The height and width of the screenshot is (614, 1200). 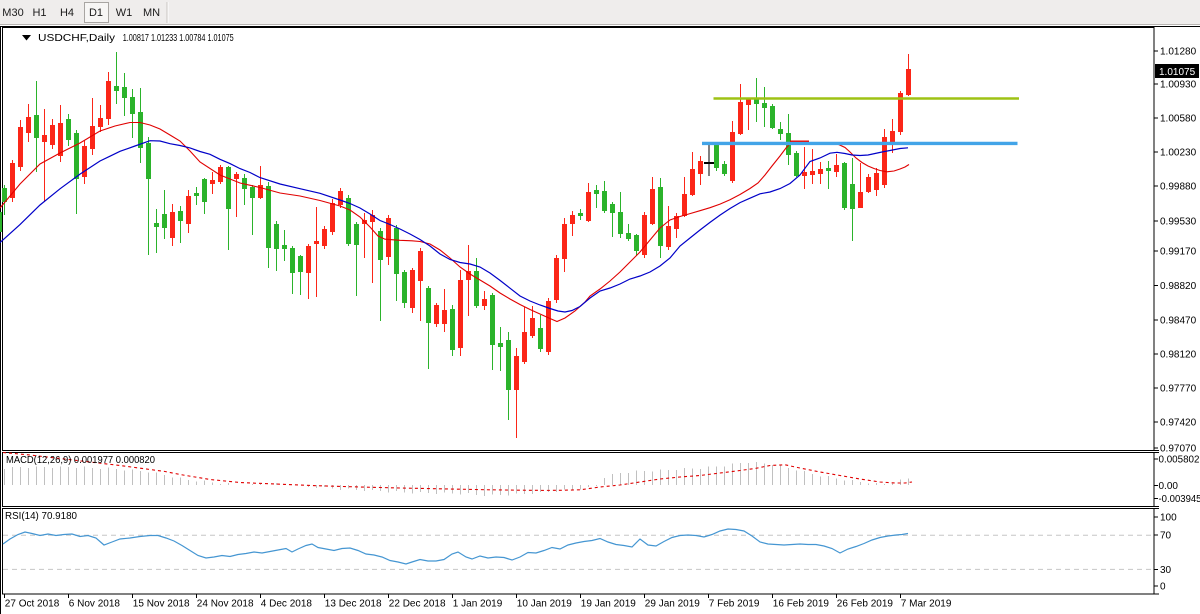 I want to click on svg-text: 0.97420, so click(x=1178, y=423).